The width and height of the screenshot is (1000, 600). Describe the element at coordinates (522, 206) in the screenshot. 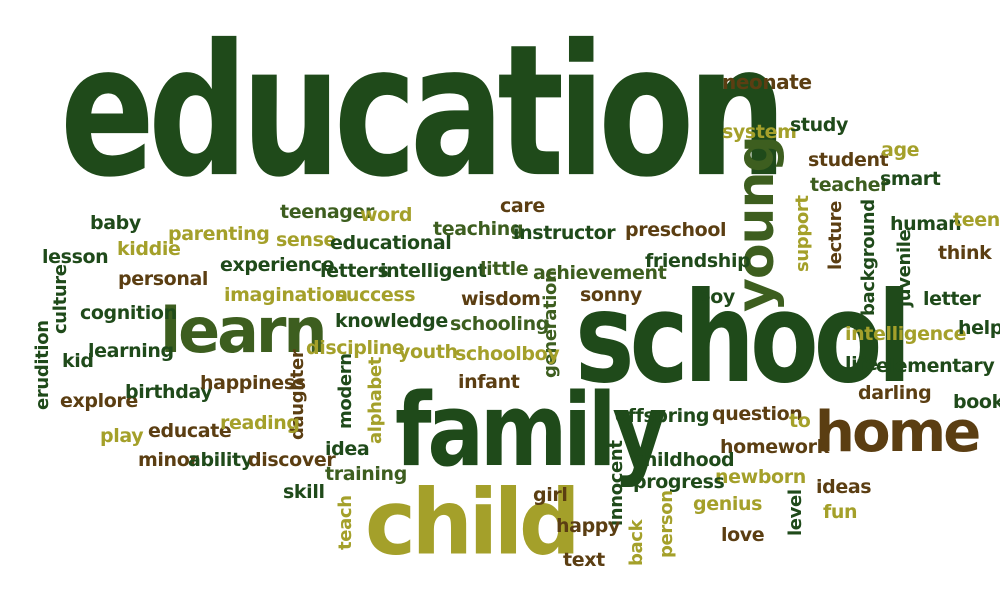

I see `word-care: care` at that location.